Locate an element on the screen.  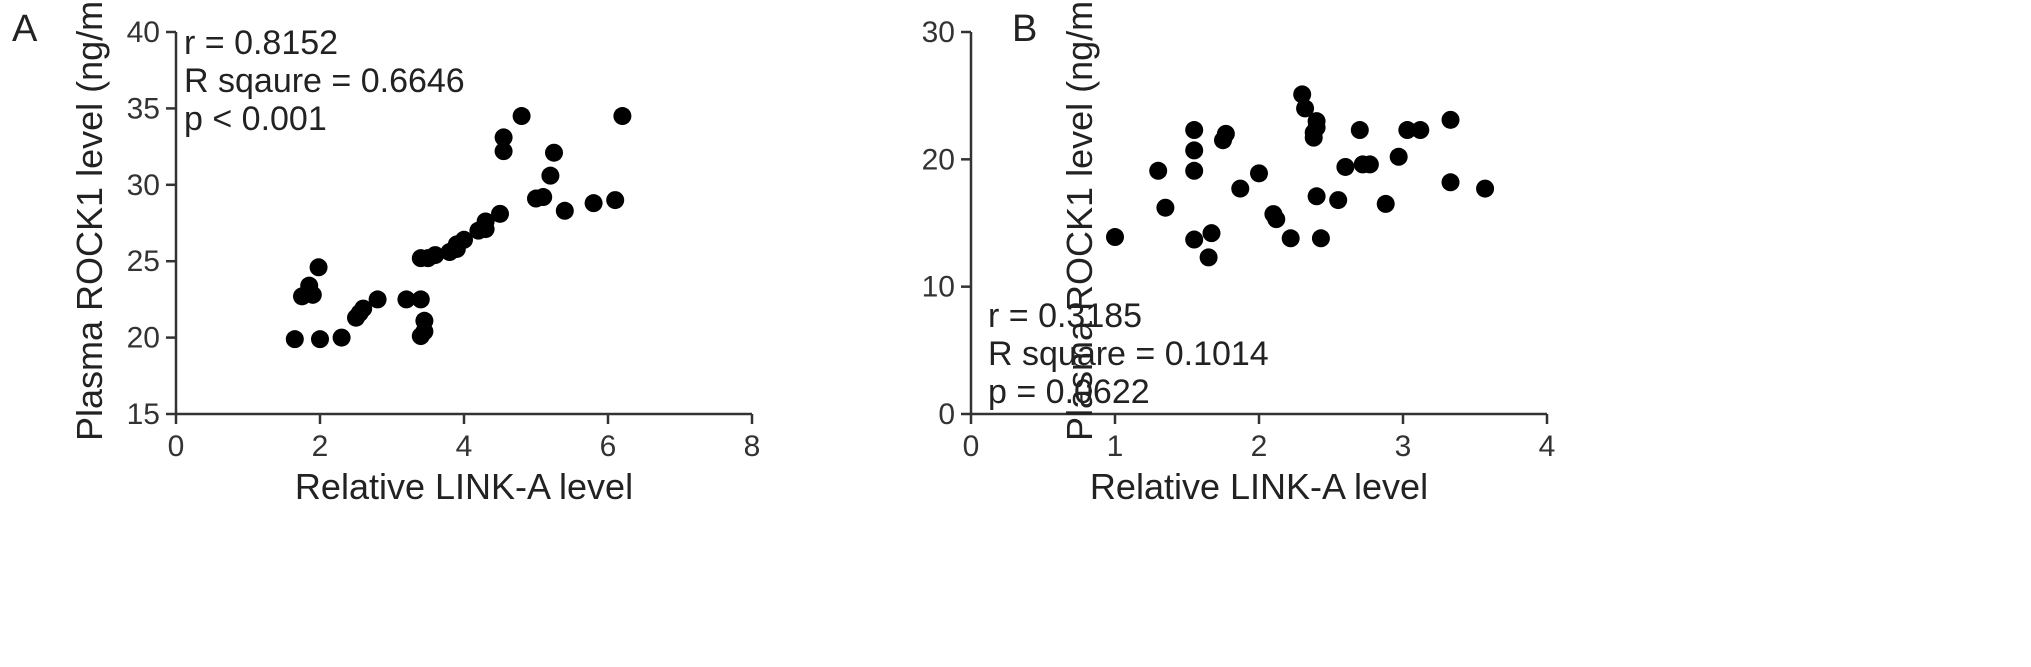
stat-p-value: p = 0.0622 is located at coordinates (1069, 392).